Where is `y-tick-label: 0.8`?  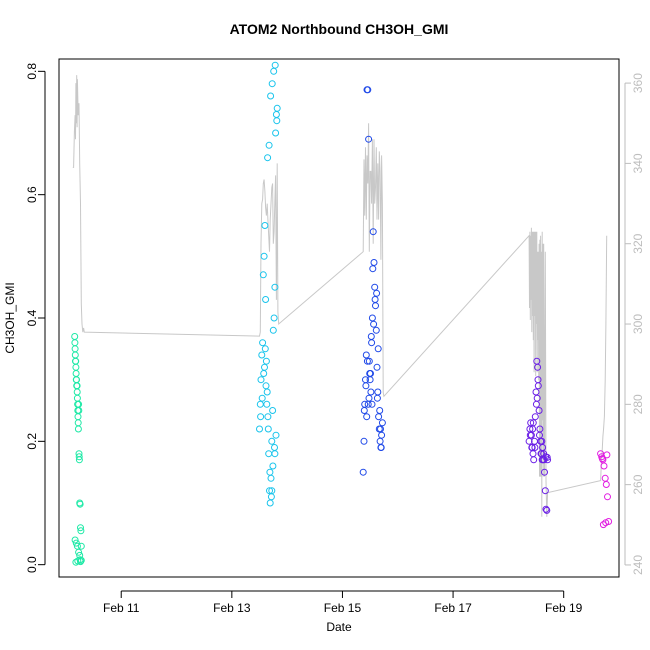
y-tick-label: 0.8 is located at coordinates (32, 71).